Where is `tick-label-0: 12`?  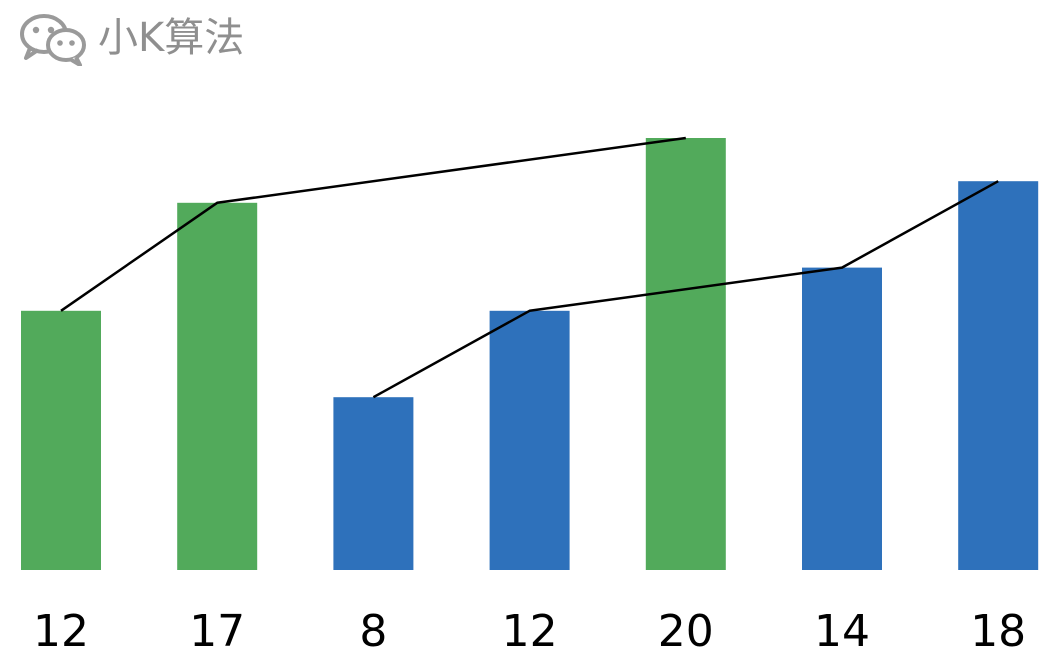 tick-label-0: 12 is located at coordinates (61, 631).